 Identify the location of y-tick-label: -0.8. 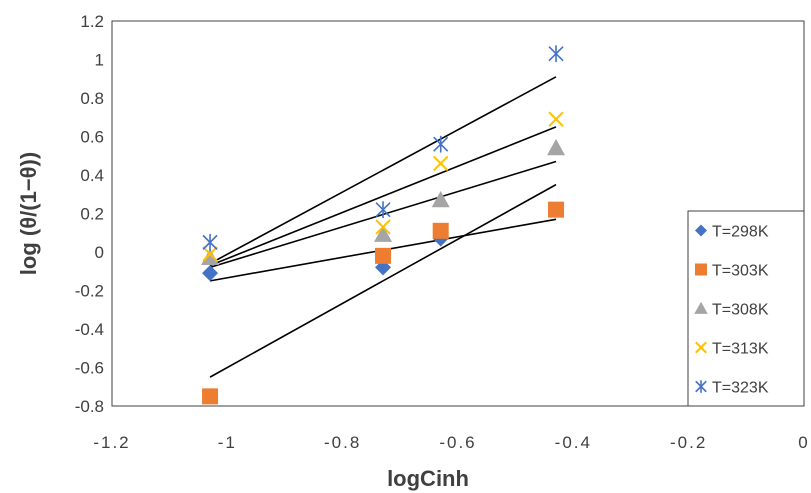
(89, 406).